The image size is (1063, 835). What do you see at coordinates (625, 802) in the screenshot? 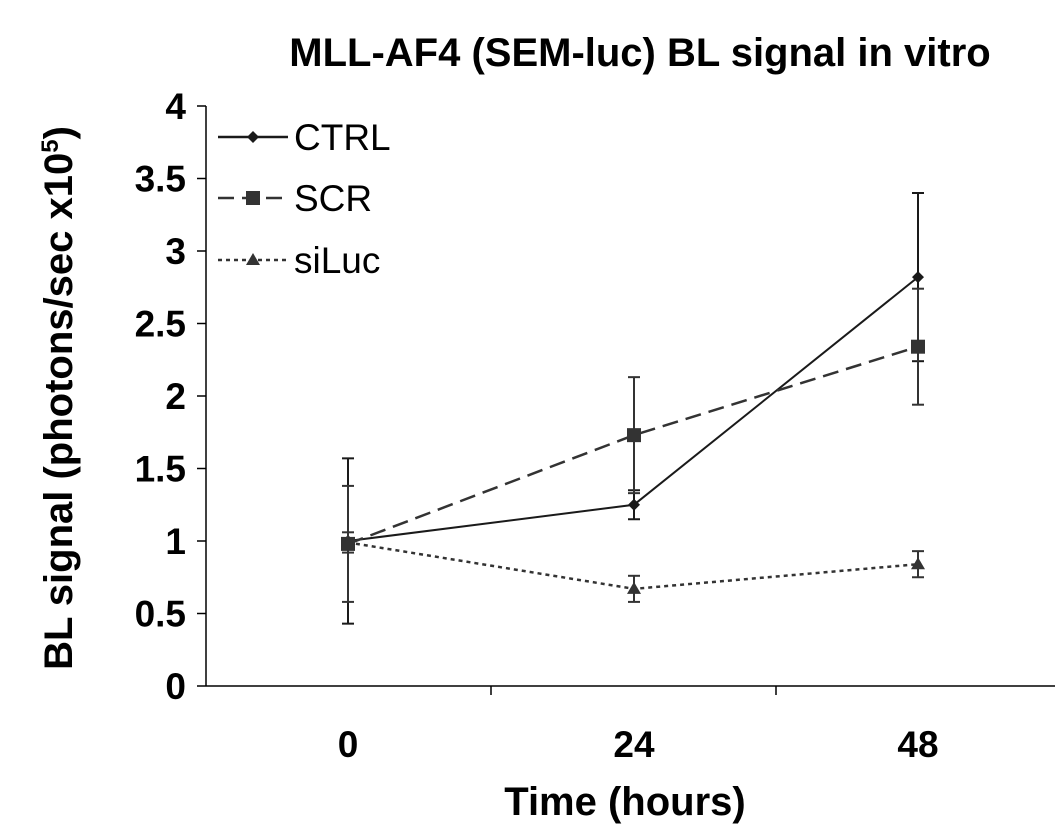
I see `x-axis-label: Time (hours)` at bounding box center [625, 802].